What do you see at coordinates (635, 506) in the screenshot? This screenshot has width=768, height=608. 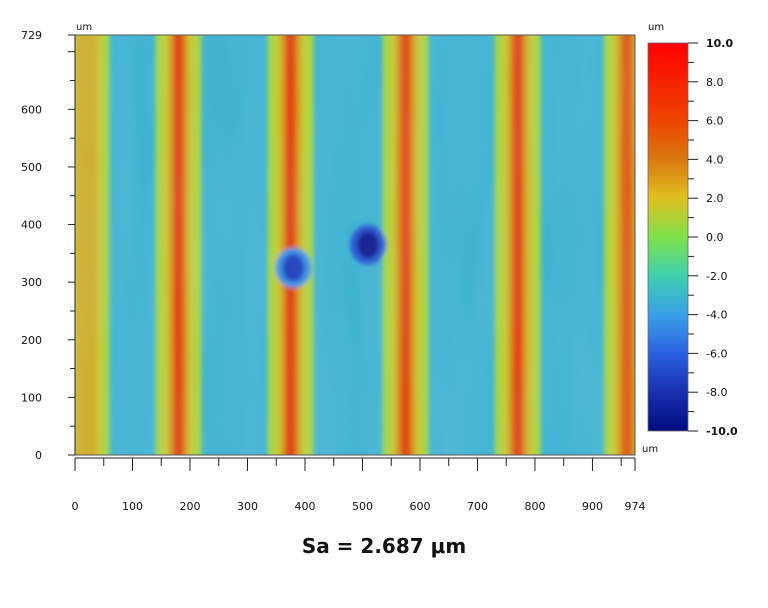 I see `x-tick-label: 974` at bounding box center [635, 506].